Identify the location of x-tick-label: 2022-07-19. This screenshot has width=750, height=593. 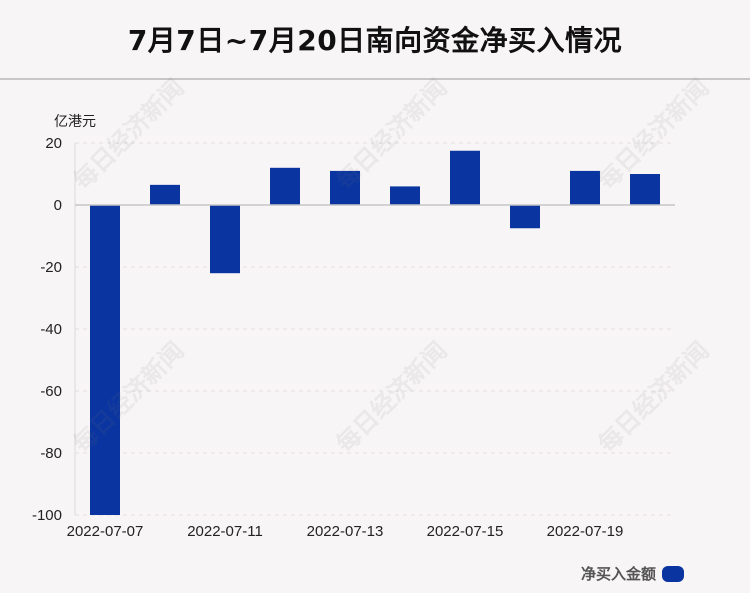
(585, 531).